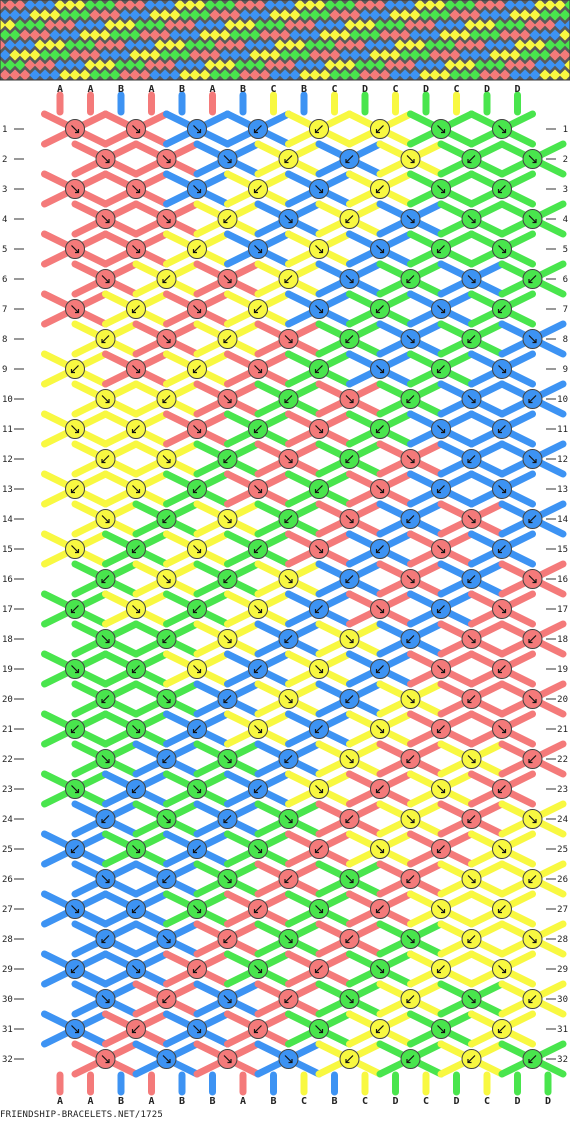  Describe the element at coordinates (562, 880) in the screenshot. I see `row-number-right: 26` at that location.